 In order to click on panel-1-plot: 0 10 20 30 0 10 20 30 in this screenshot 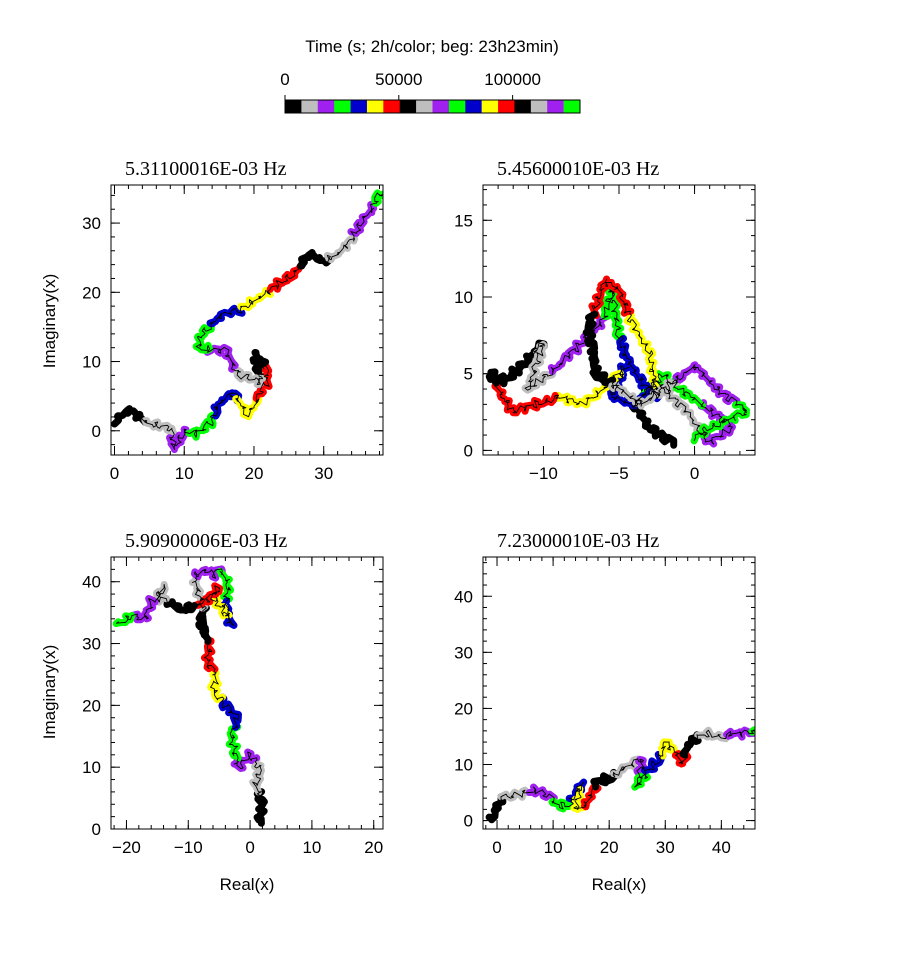, I will do `click(233, 333)`.